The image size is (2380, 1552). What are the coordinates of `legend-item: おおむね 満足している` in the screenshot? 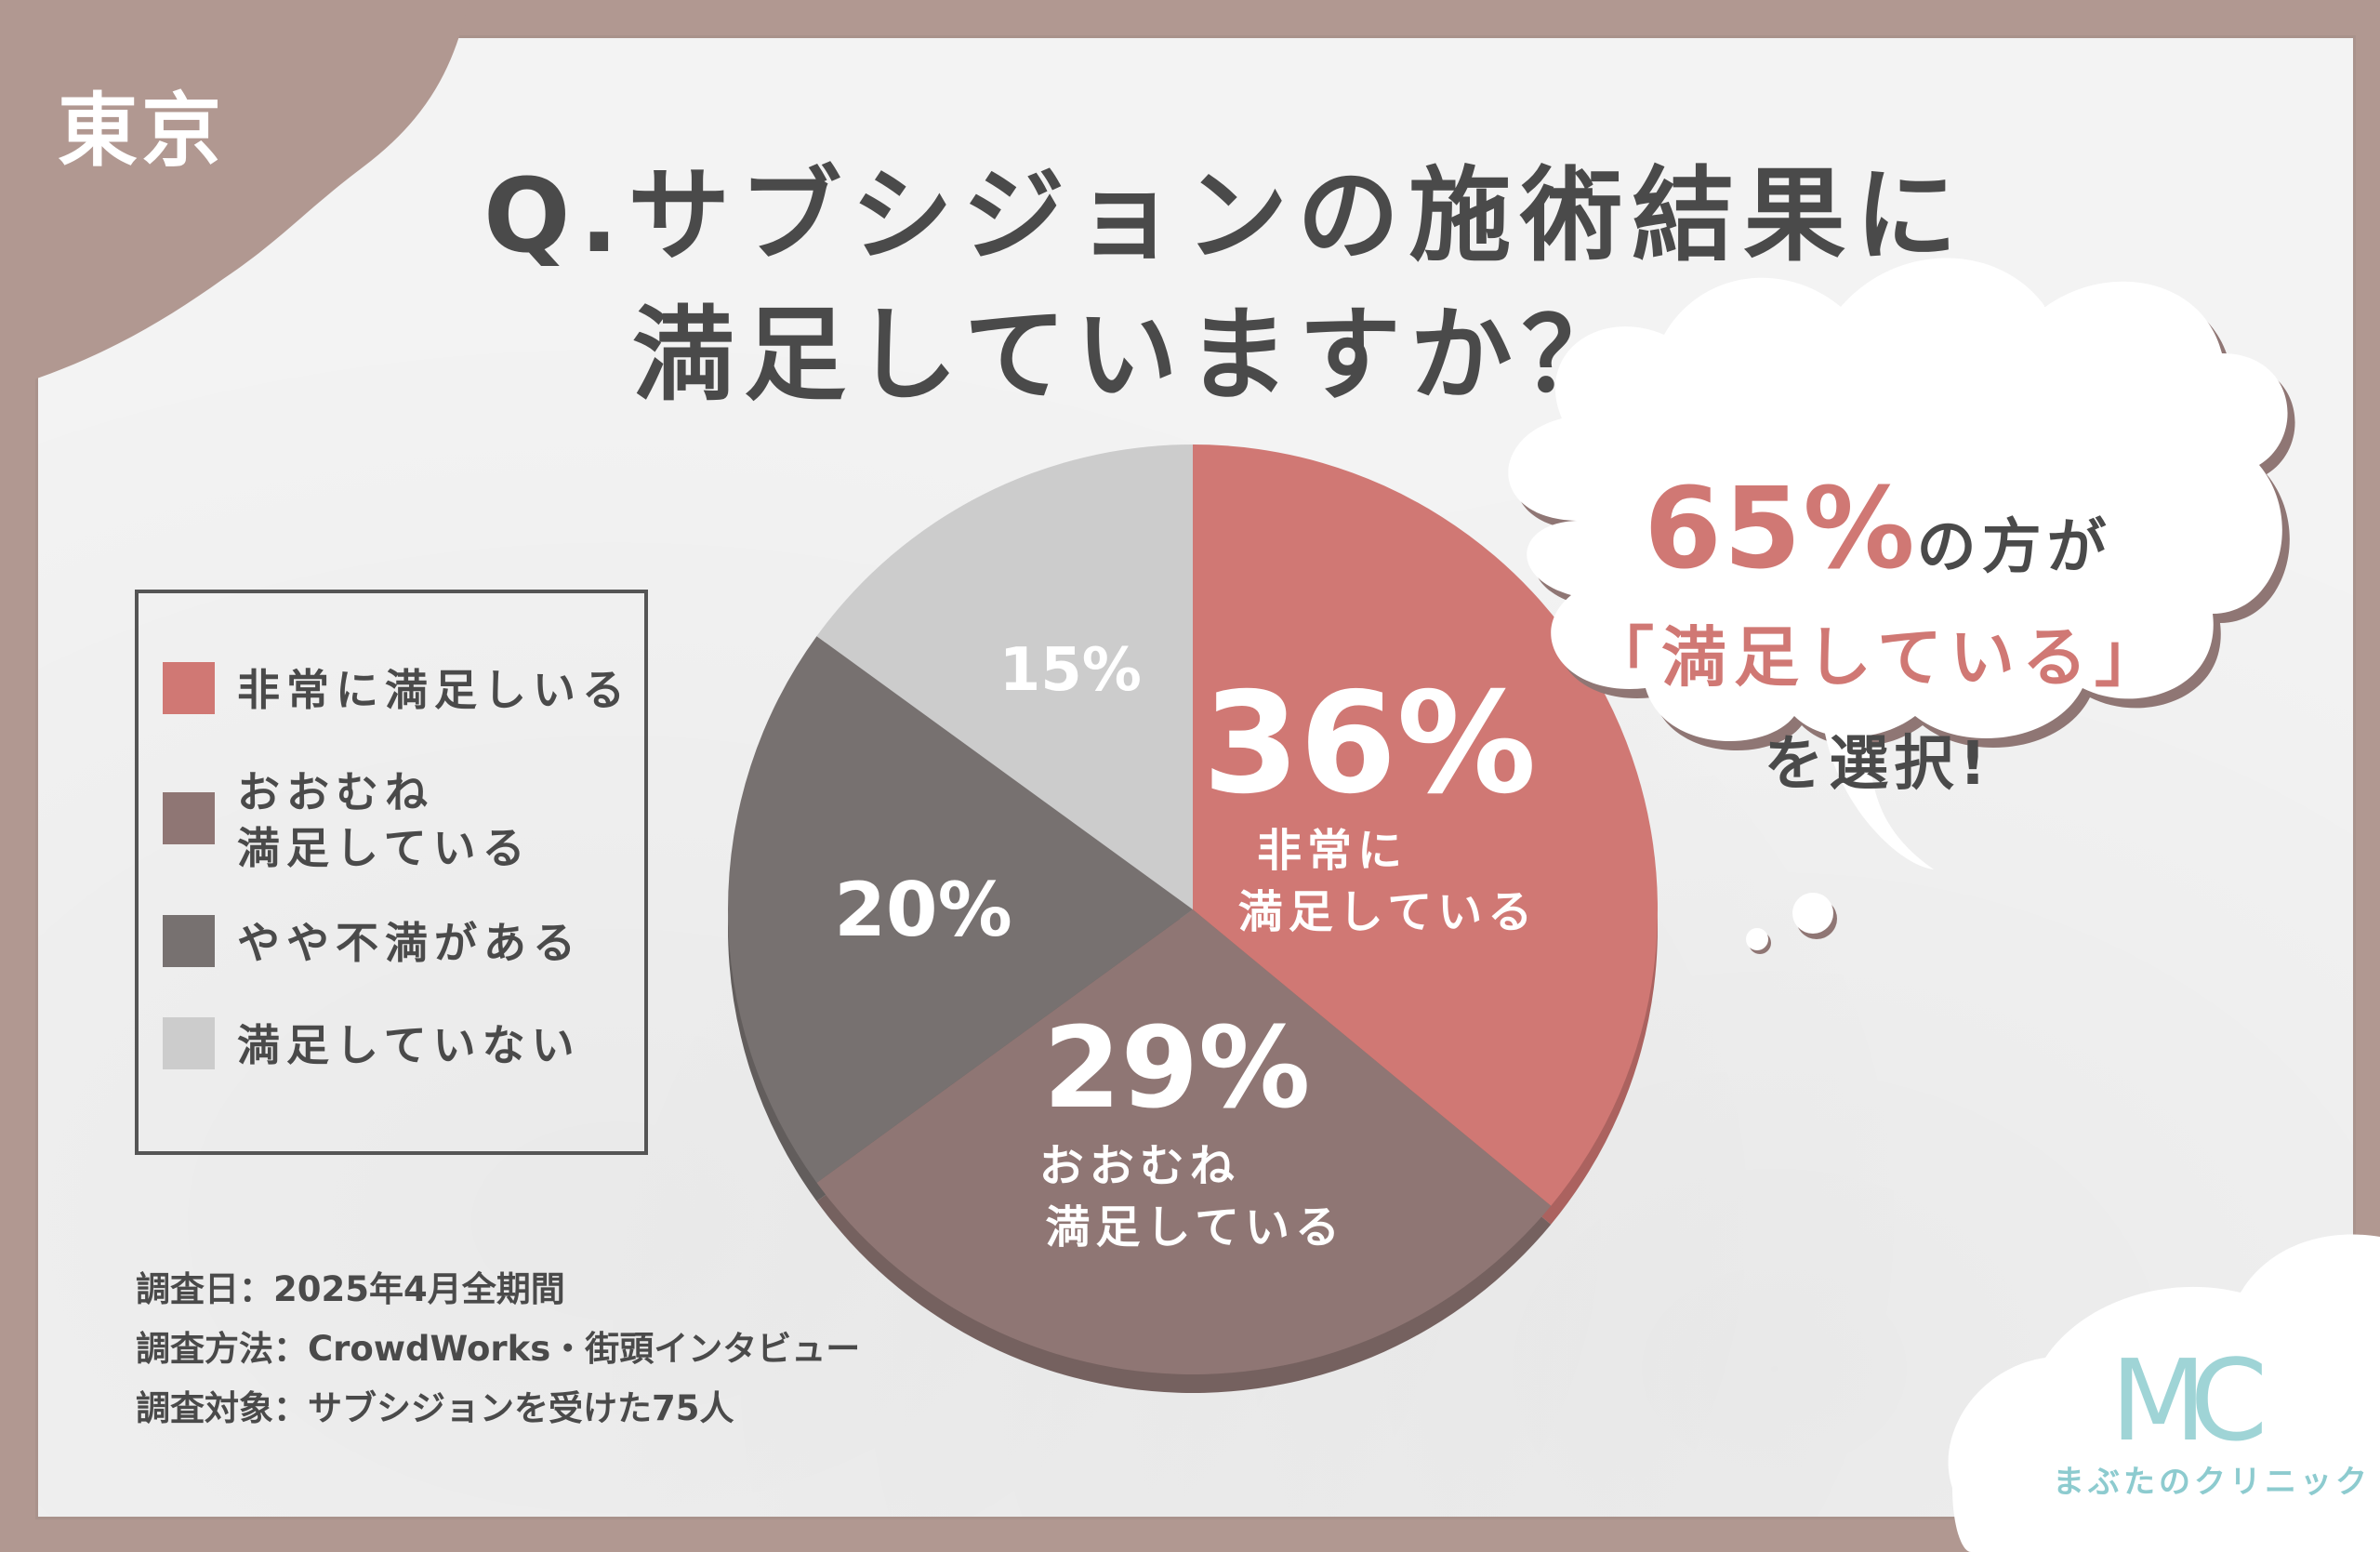 It's located at (400, 820).